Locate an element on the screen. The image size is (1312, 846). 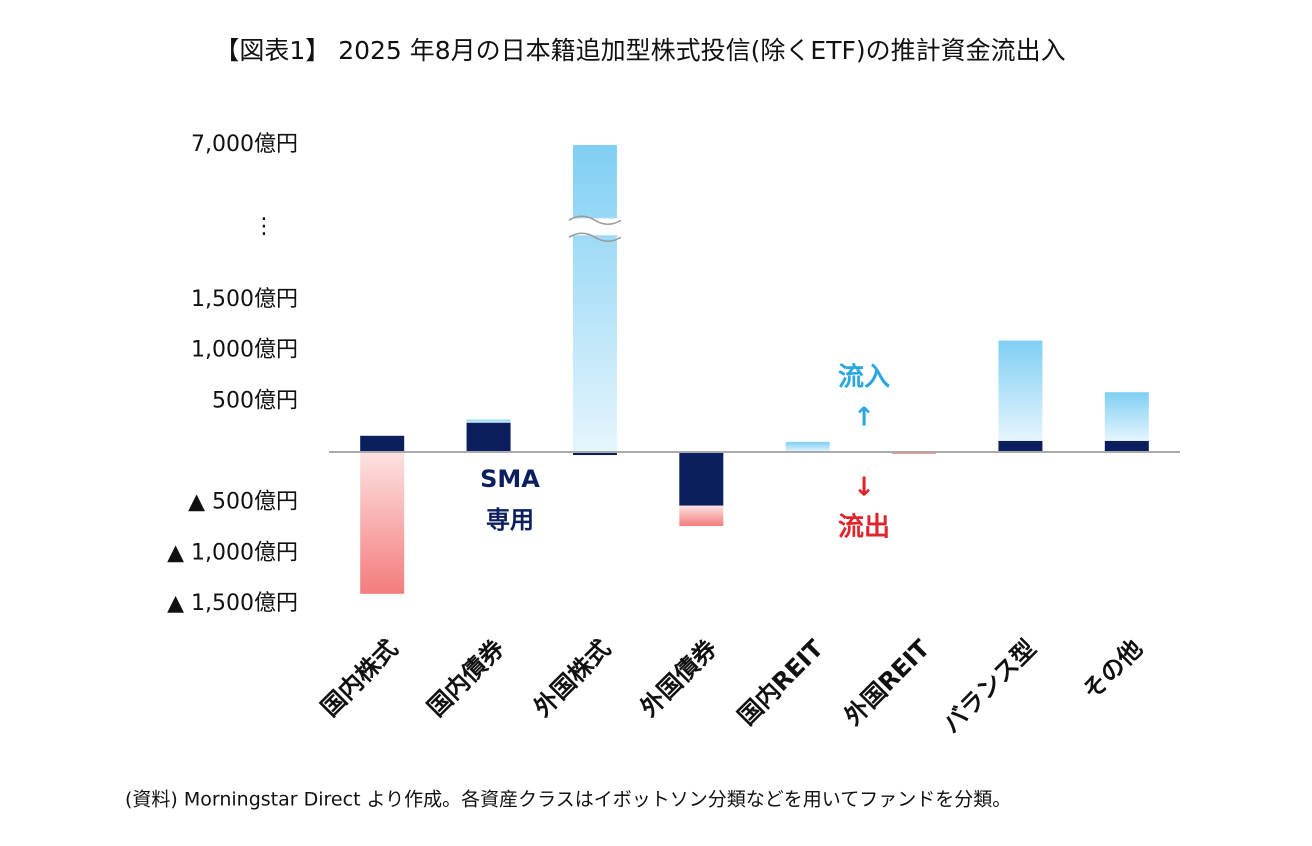
annotation: 流入 is located at coordinates (864, 378).